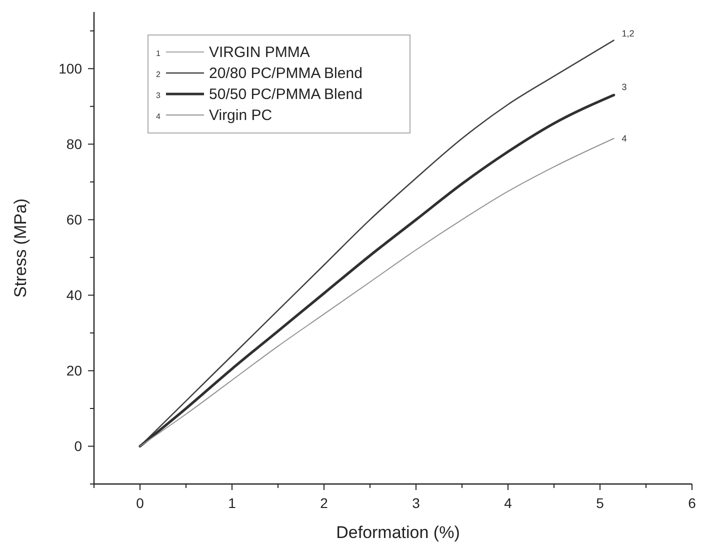  What do you see at coordinates (74, 295) in the screenshot?
I see `y-tick-label: 40` at bounding box center [74, 295].